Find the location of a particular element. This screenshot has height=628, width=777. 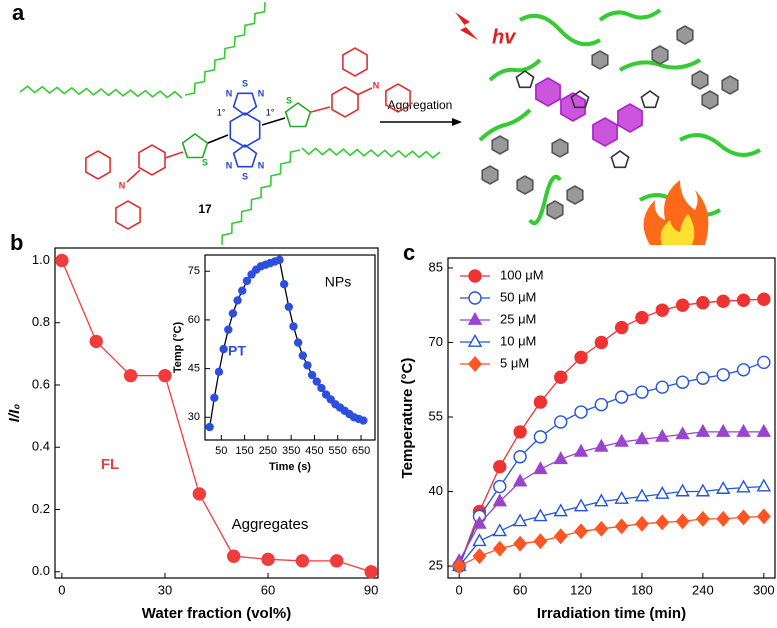

x-axis-label: Time (s) is located at coordinates (290, 467).